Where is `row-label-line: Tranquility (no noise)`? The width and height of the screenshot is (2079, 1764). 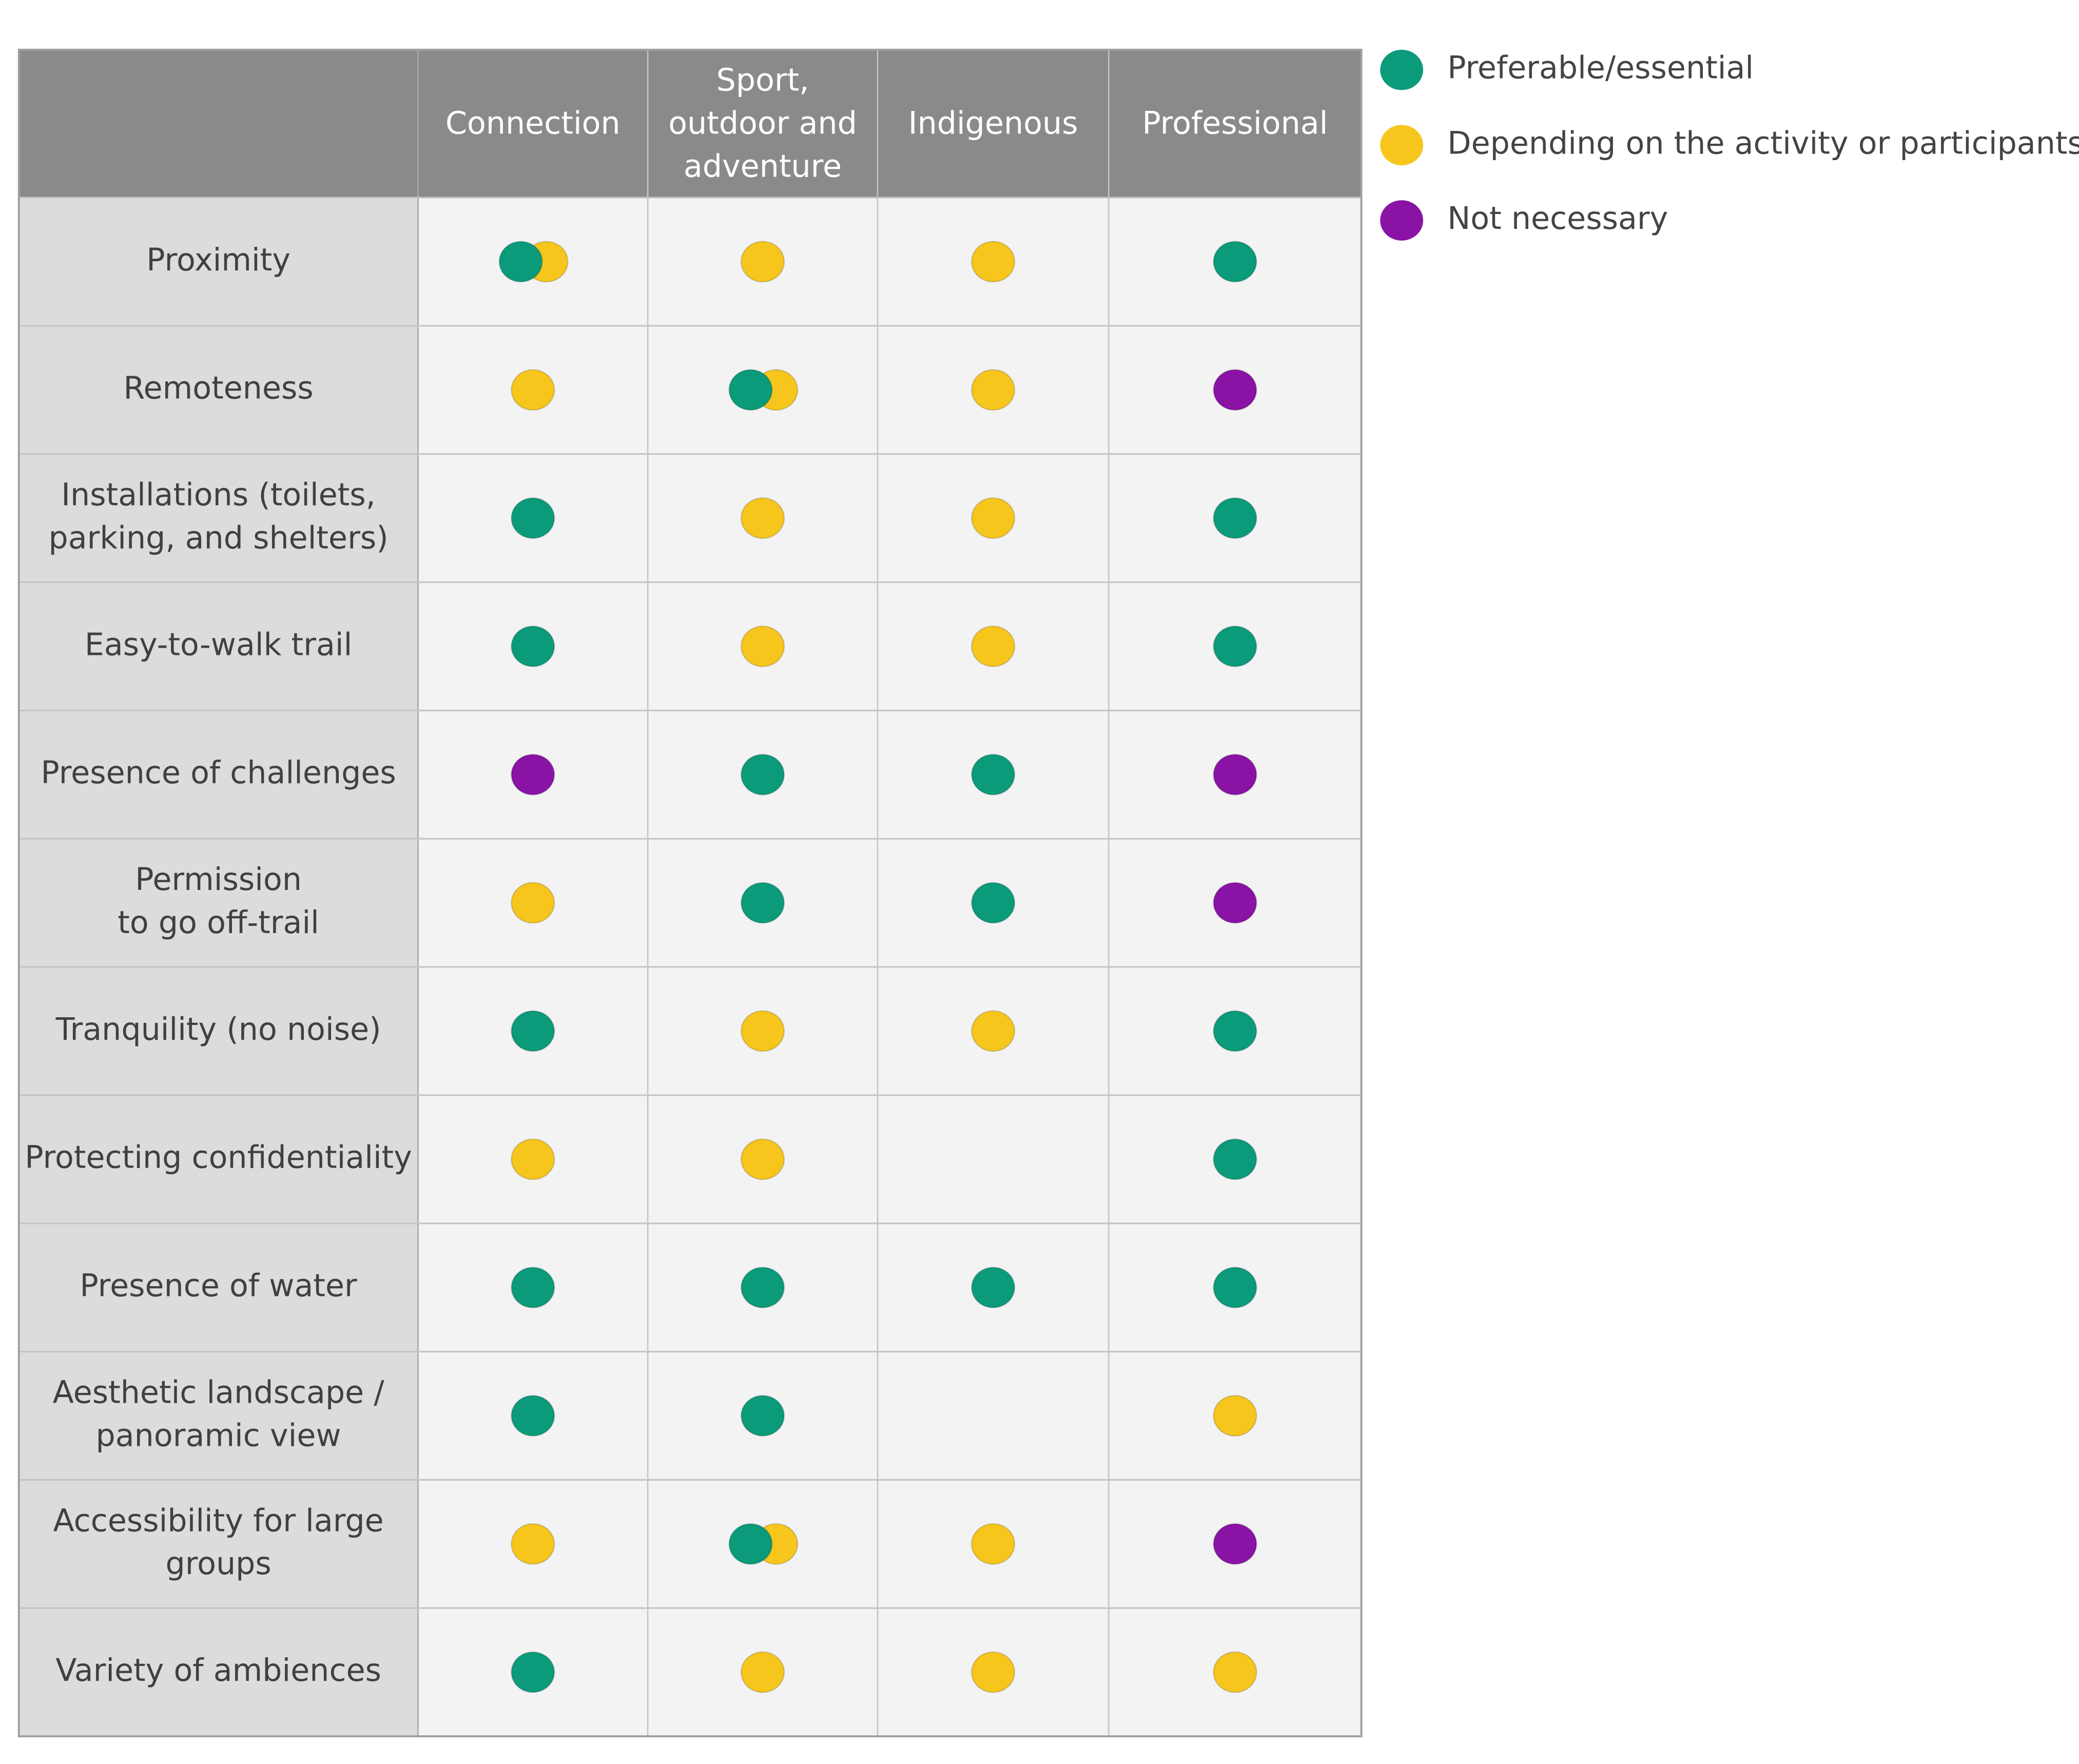 row-label-line: Tranquility (no noise) is located at coordinates (218, 1030).